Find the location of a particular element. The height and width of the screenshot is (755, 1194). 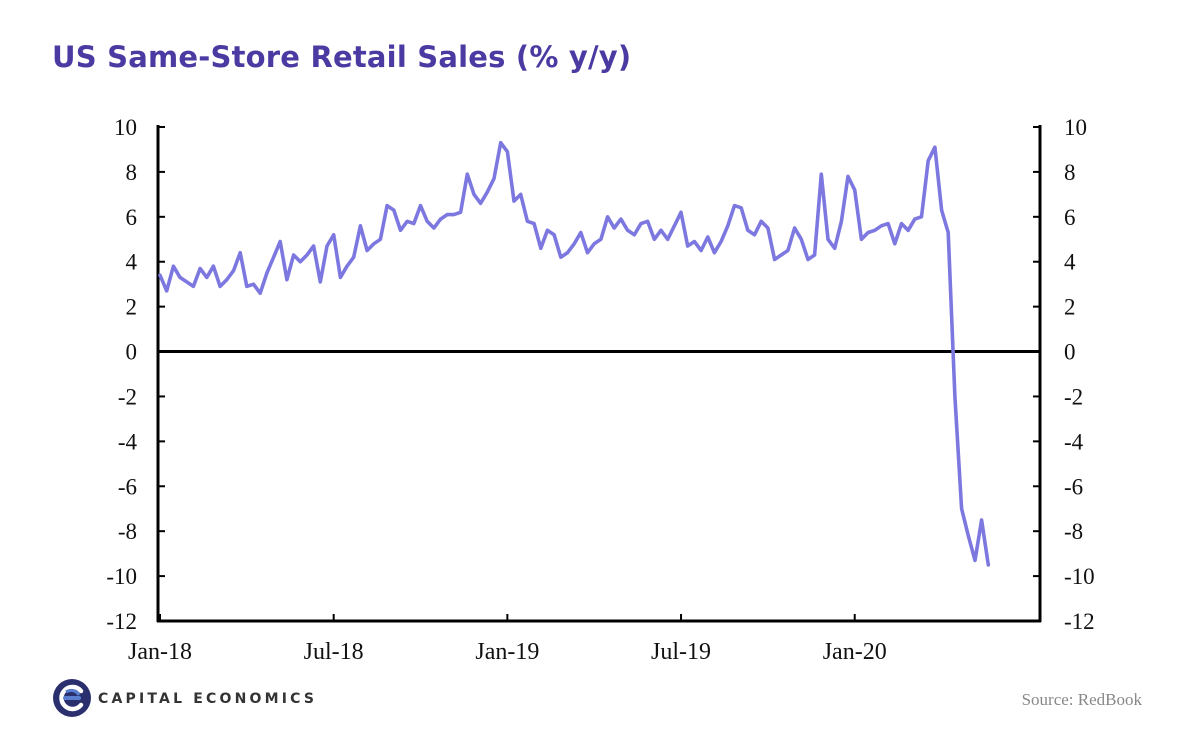

x-axis: Jan-18 Jul-18 Jan-19 Jul-19 Jan-20 is located at coordinates (507, 639).